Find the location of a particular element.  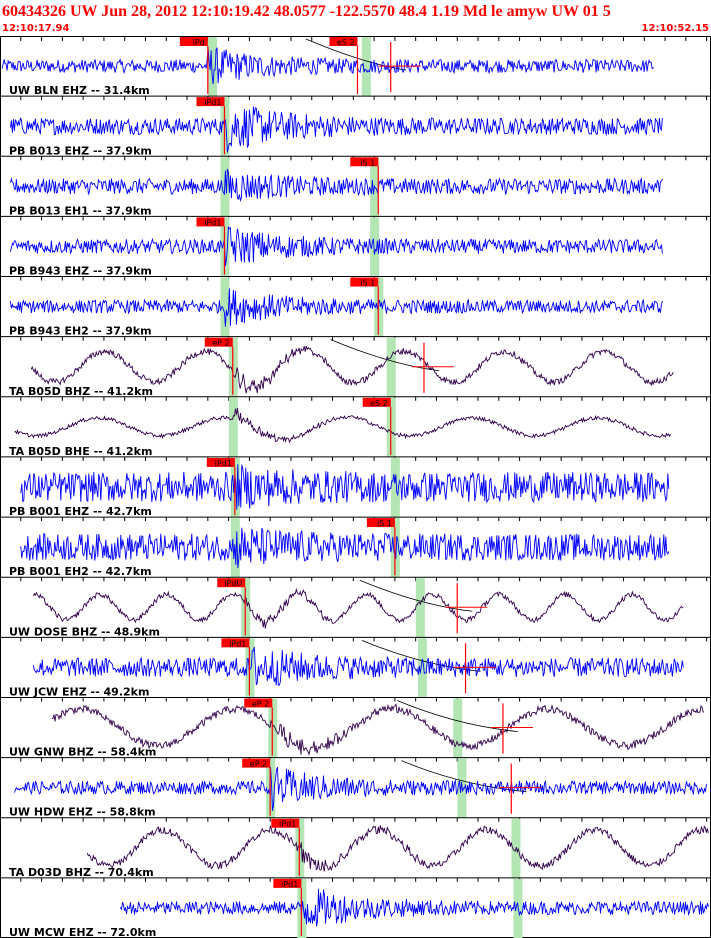

pick-label: iPd is located at coordinates (199, 42).